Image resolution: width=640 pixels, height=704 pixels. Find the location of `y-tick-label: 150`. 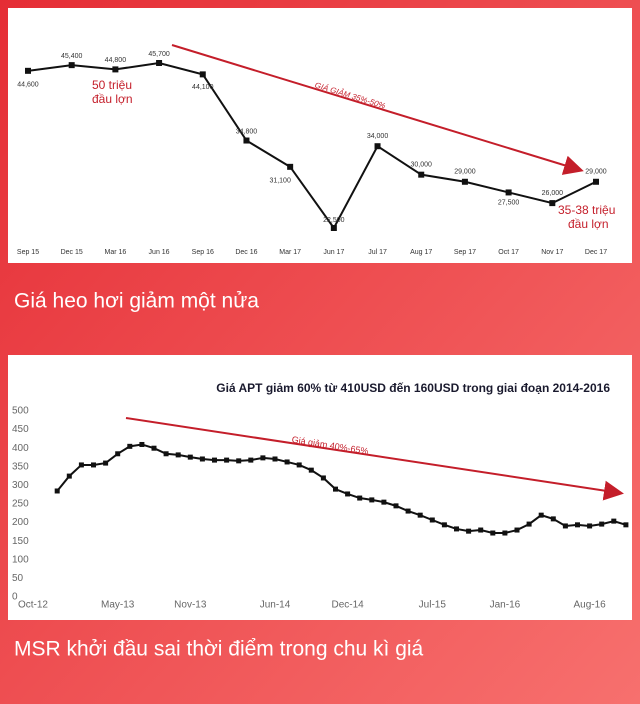

y-tick-label: 150 is located at coordinates (20, 541).